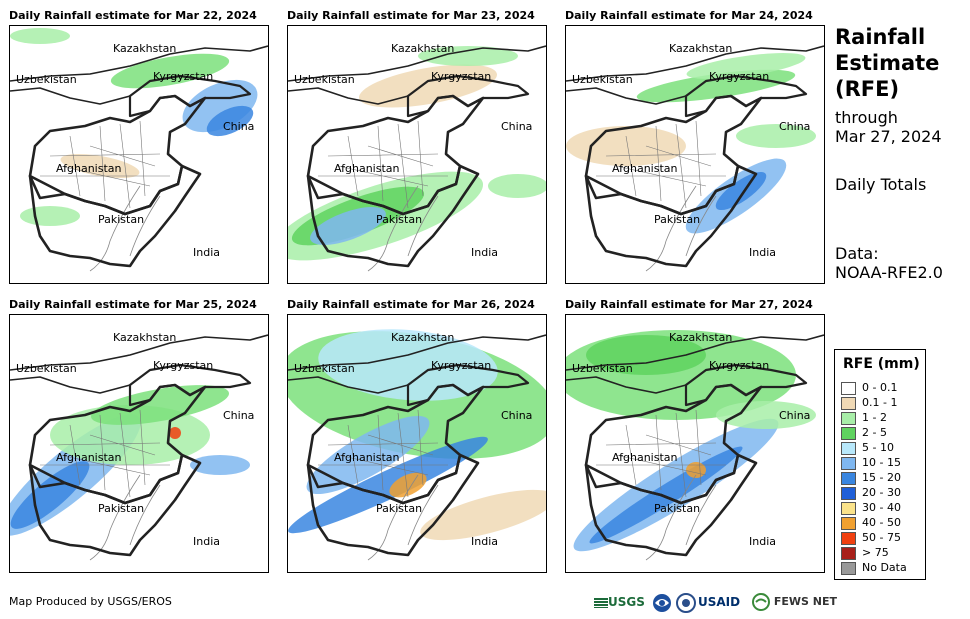 Image resolution: width=970 pixels, height=619 pixels. I want to click on panel-title: Daily Rainfall estimate for Mar 26, 2024, so click(411, 304).